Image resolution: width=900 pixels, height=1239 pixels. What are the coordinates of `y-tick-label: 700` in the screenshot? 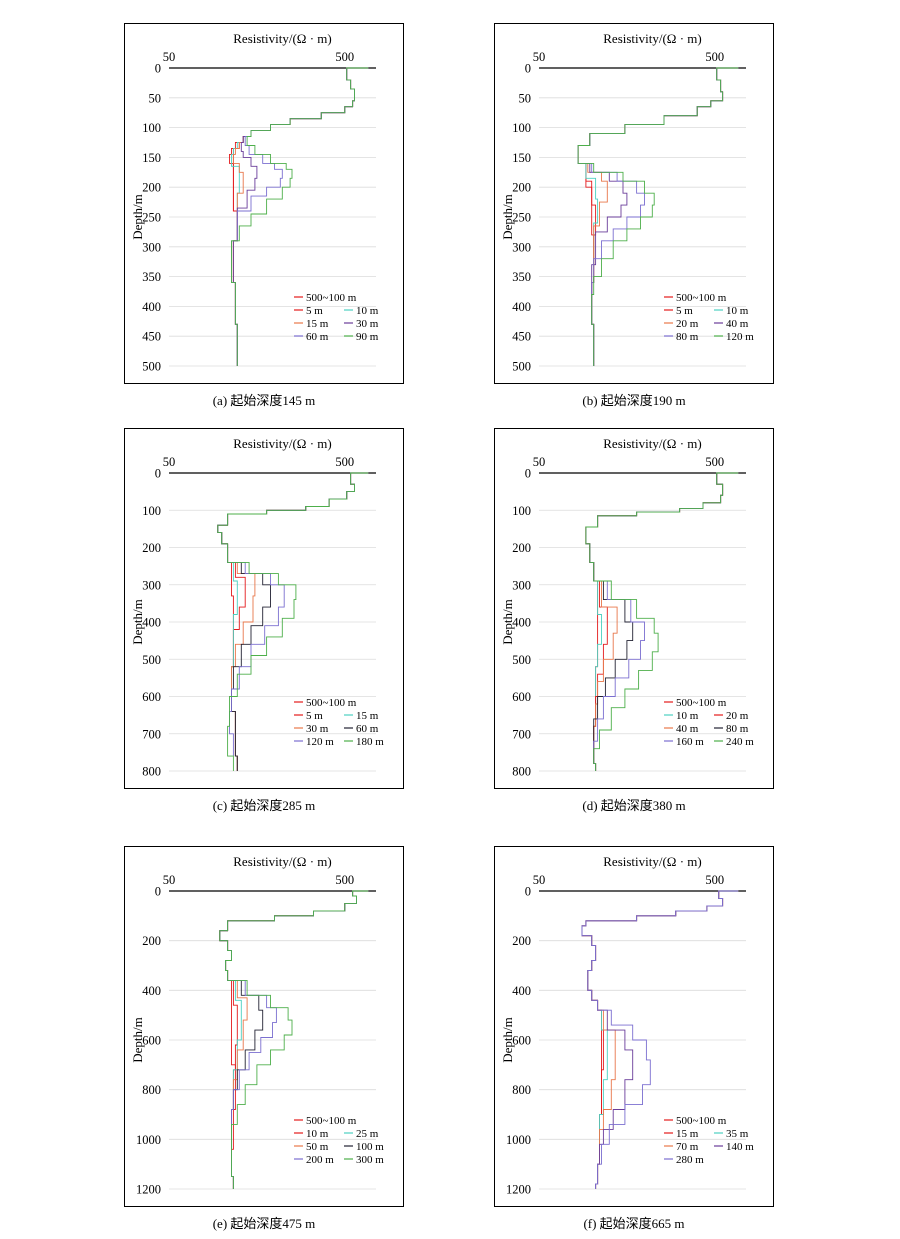 It's located at (151, 734).